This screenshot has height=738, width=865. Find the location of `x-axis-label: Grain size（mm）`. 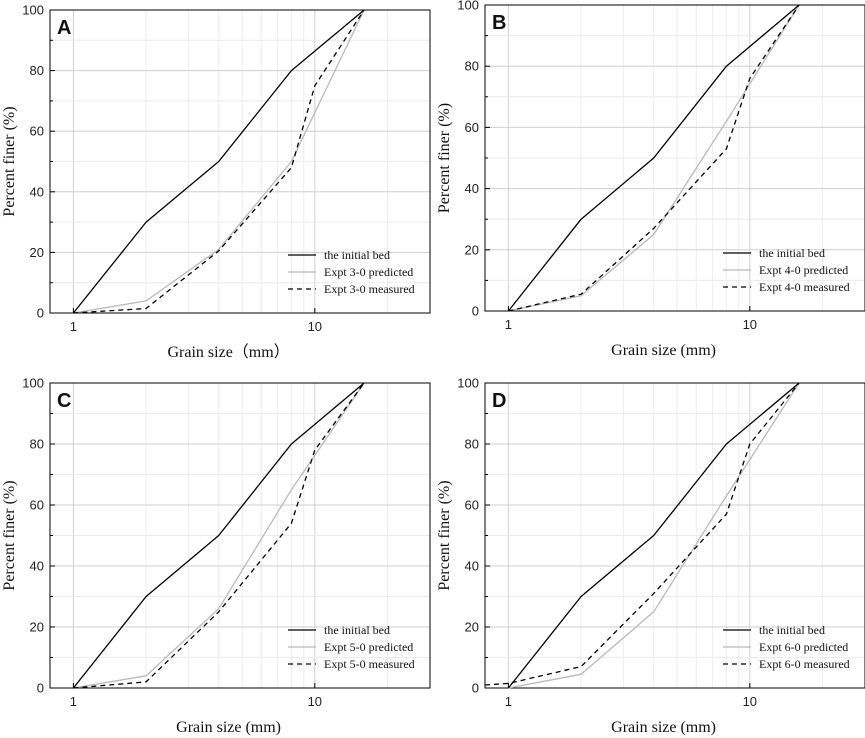

x-axis-label: Grain size（mm） is located at coordinates (228, 352).